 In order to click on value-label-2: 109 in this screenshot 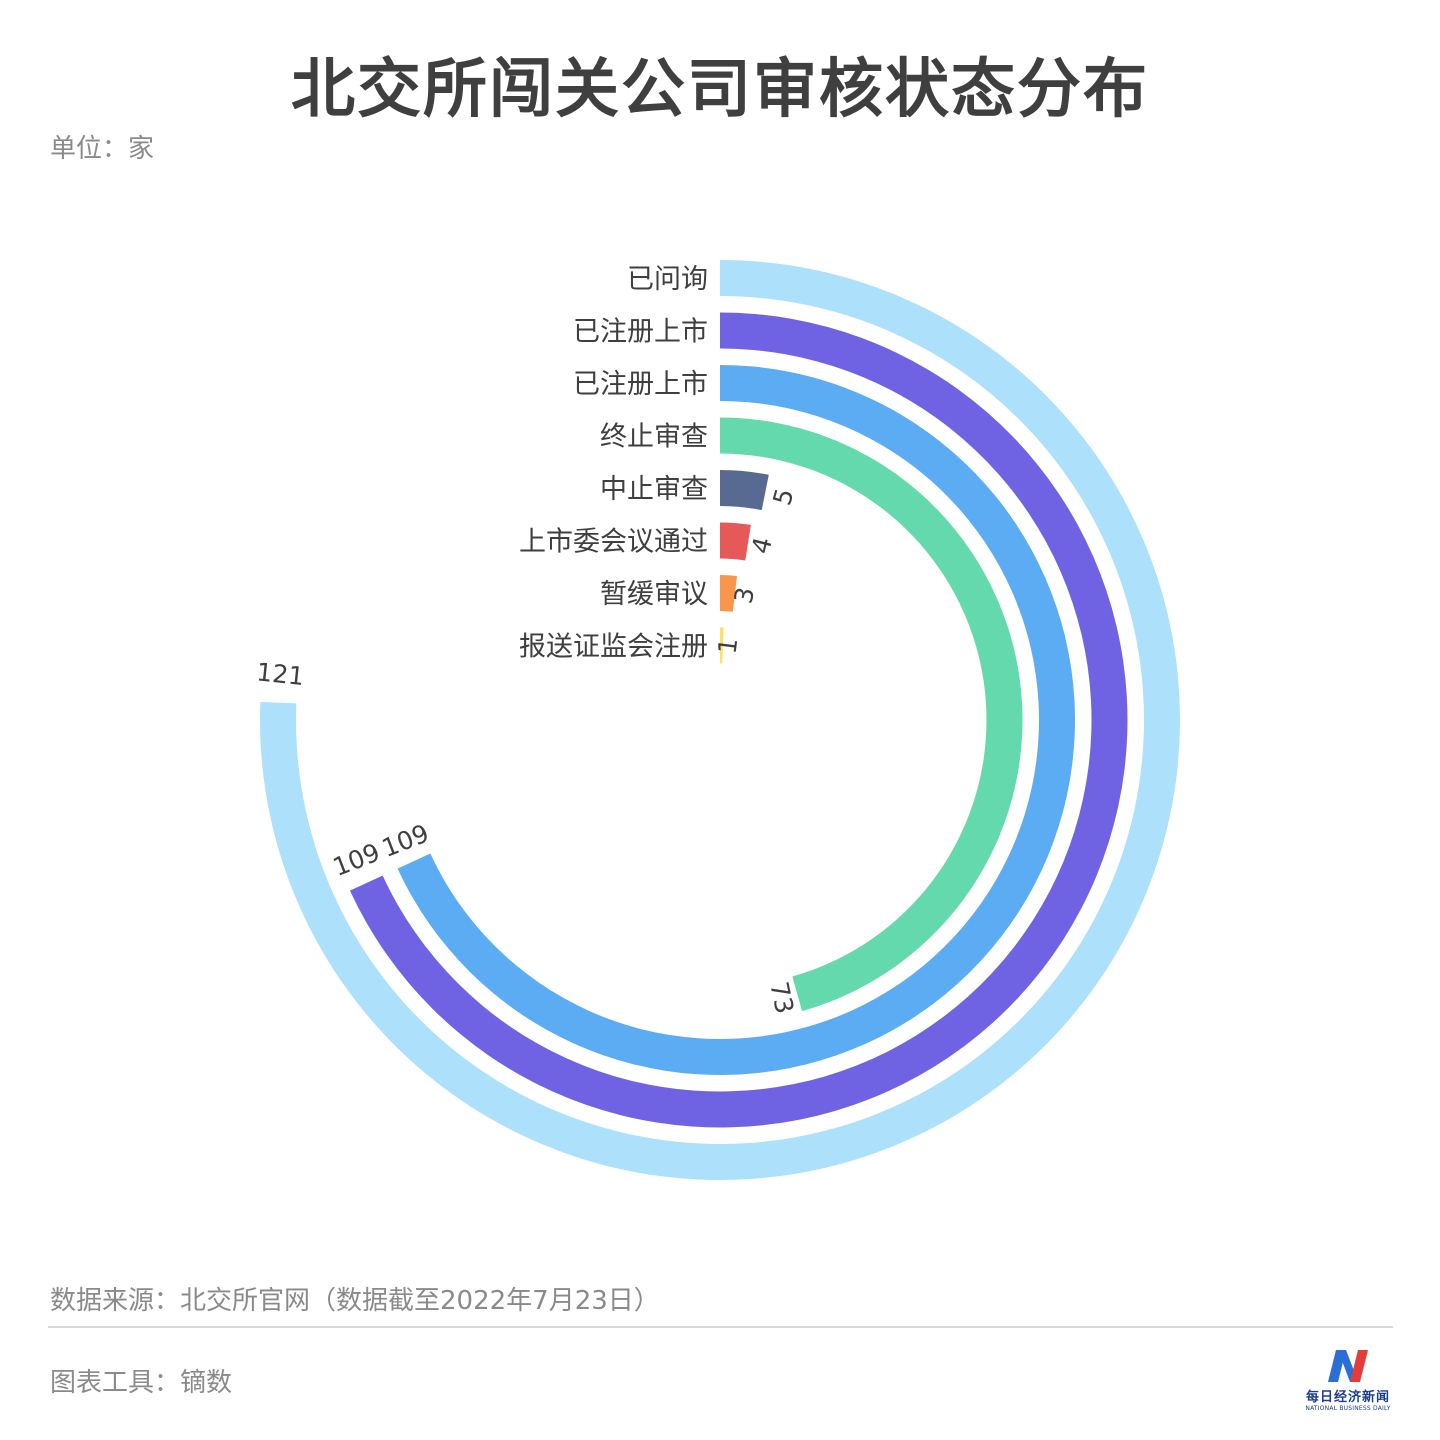, I will do `click(356, 860)`.